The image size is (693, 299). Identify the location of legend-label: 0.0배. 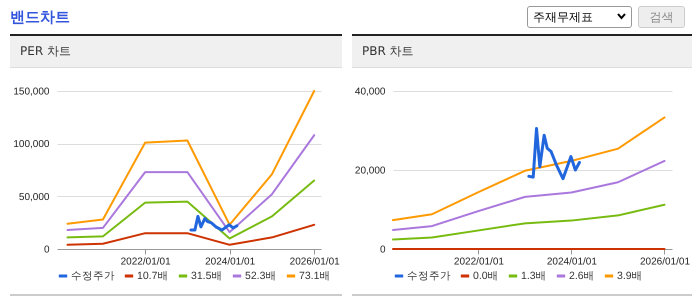
(486, 276).